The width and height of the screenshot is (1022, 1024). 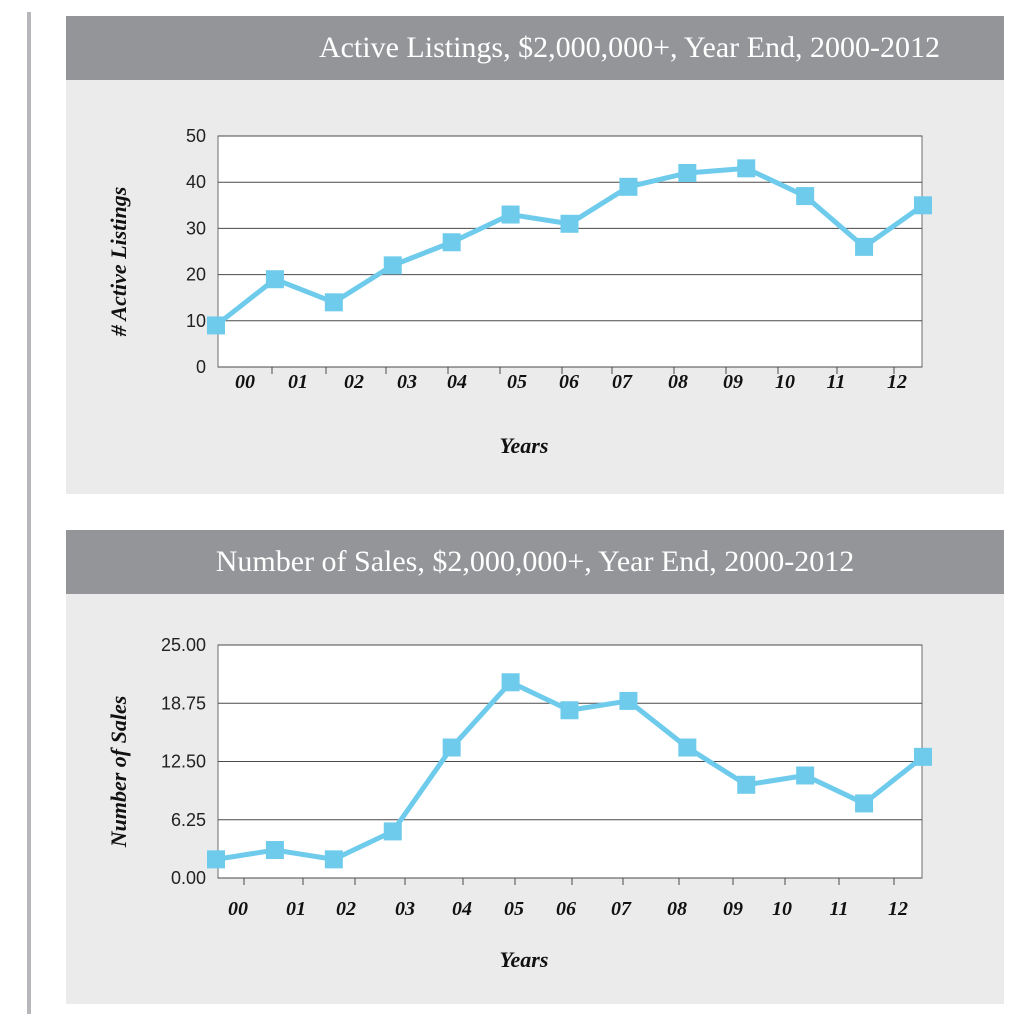 What do you see at coordinates (196, 321) in the screenshot?
I see `y-tick-label: 10` at bounding box center [196, 321].